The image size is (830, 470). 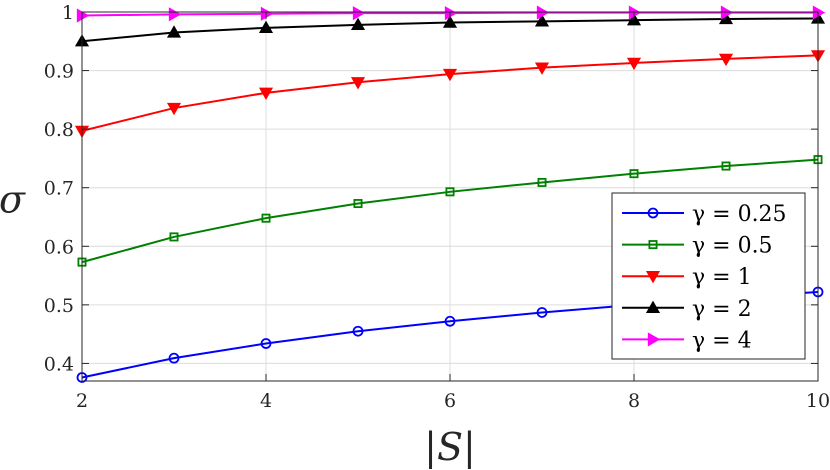 I want to click on y-axis-title: σ, so click(x=13, y=200).